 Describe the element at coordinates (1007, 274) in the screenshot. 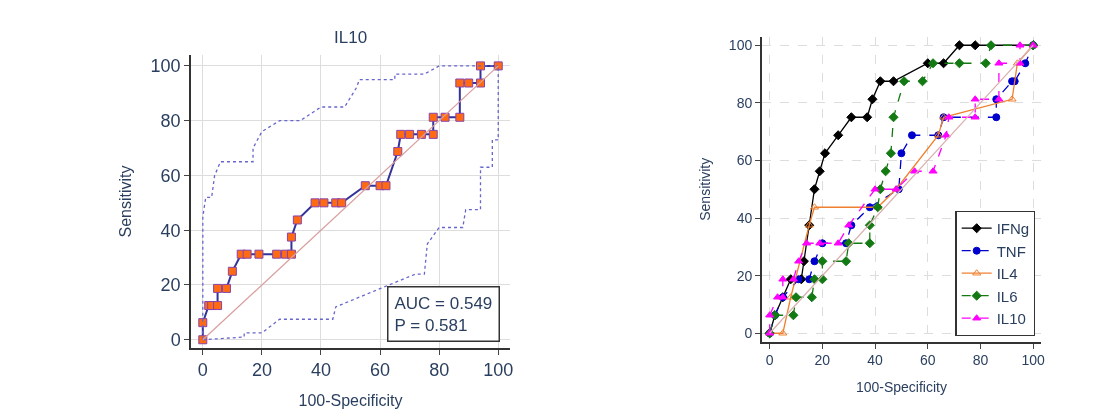

I see `legend-label: IL4` at that location.